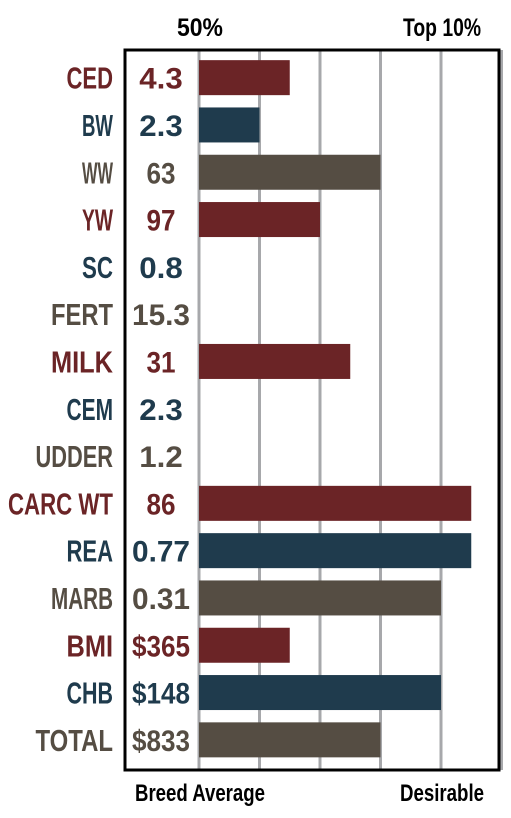 The image size is (511, 818). Describe the element at coordinates (161, 599) in the screenshot. I see `row-value: 0.31` at that location.